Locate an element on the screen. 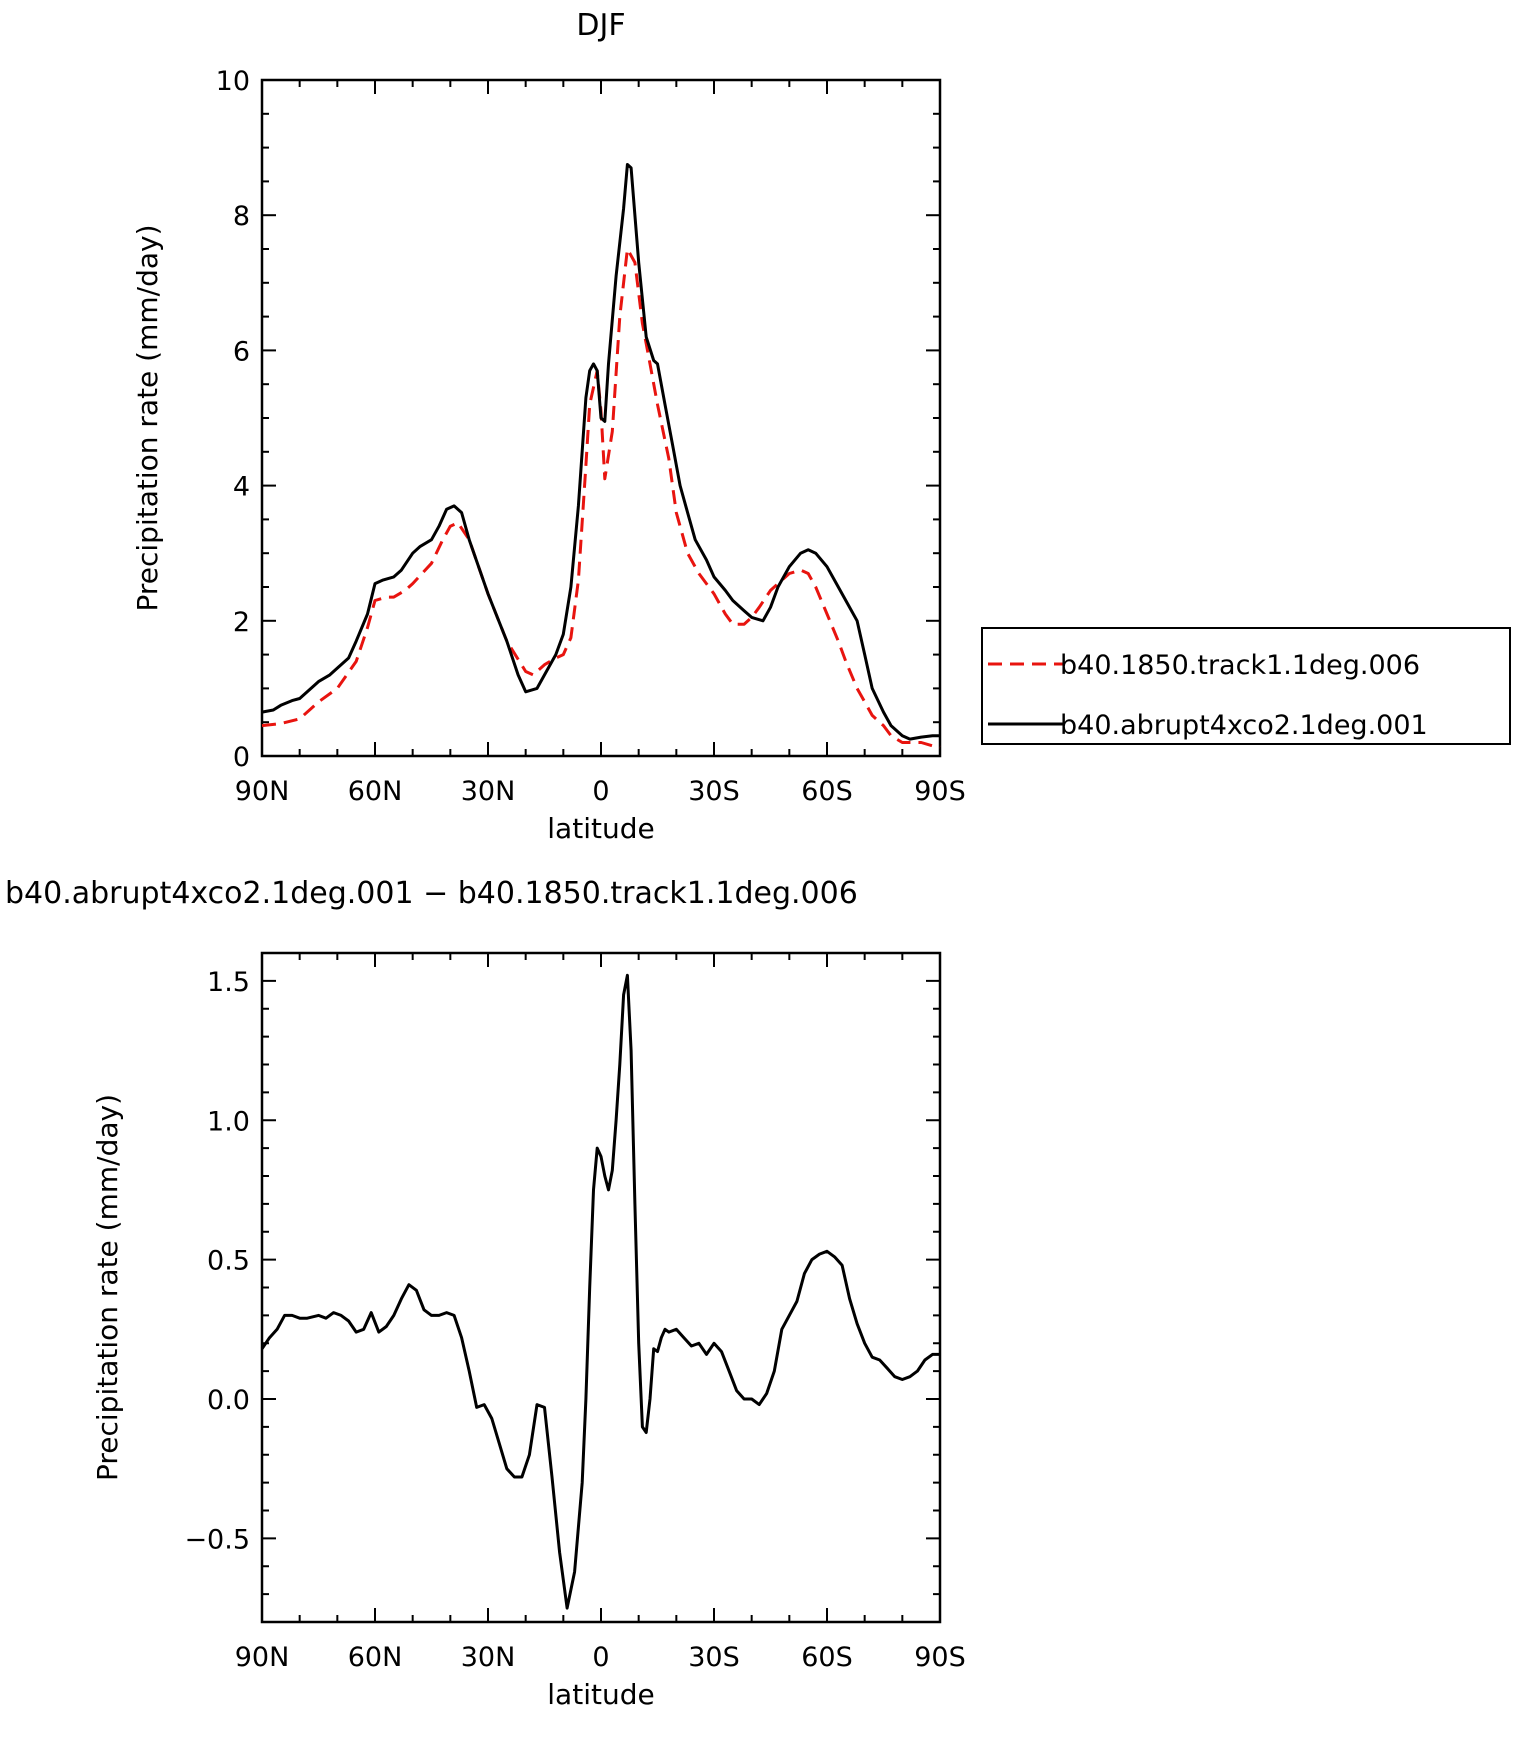  y-tick-label: 8 is located at coordinates (241, 216).